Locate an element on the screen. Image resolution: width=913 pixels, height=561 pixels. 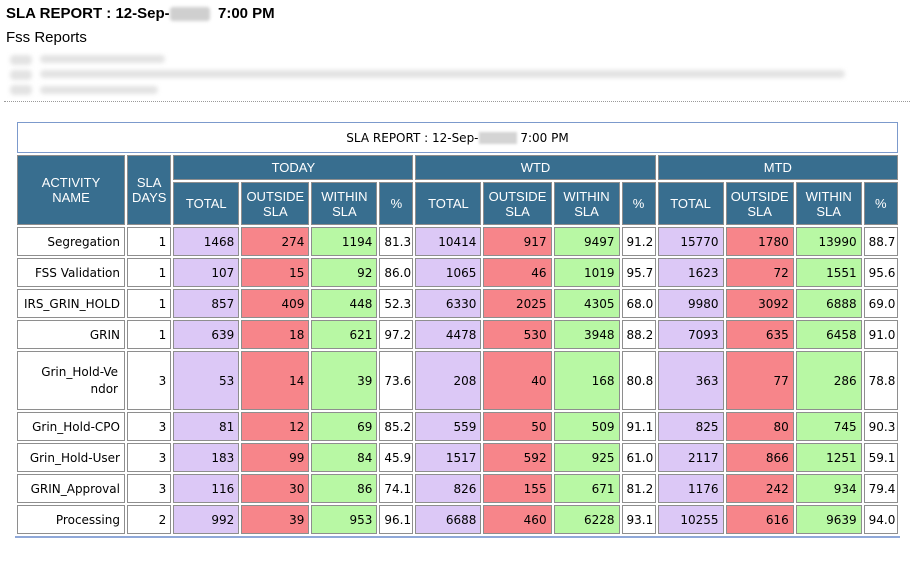
within-sla-cell: 4305 is located at coordinates (586, 303).